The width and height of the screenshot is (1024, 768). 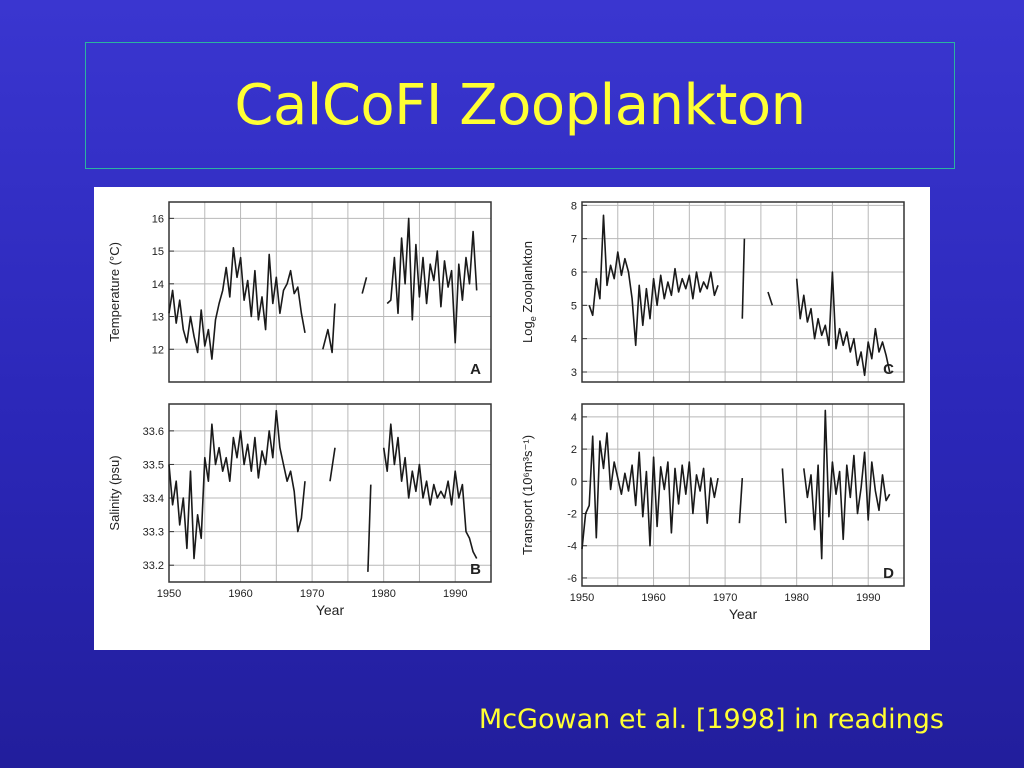 I want to click on panel-d-xtick-label: 1980, so click(x=796, y=598).